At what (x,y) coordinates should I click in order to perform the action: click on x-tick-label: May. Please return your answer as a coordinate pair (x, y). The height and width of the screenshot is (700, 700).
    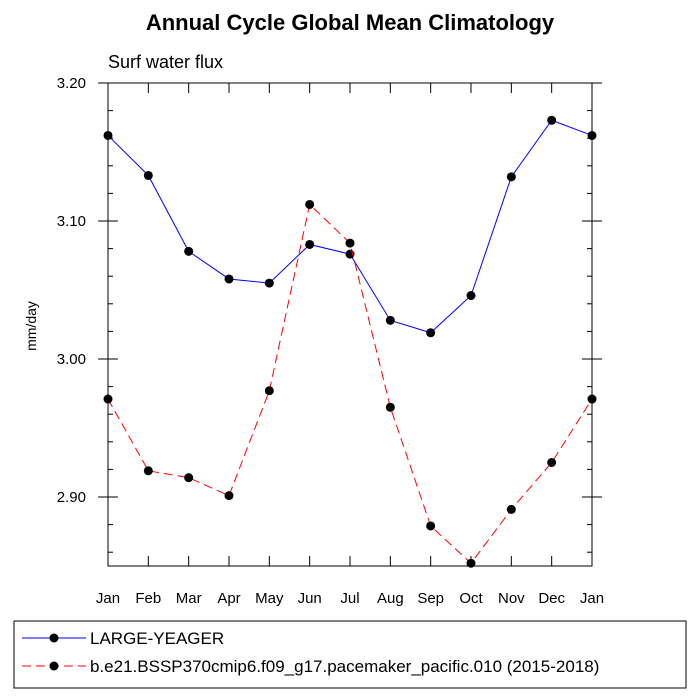
    Looking at the image, I should click on (269, 598).